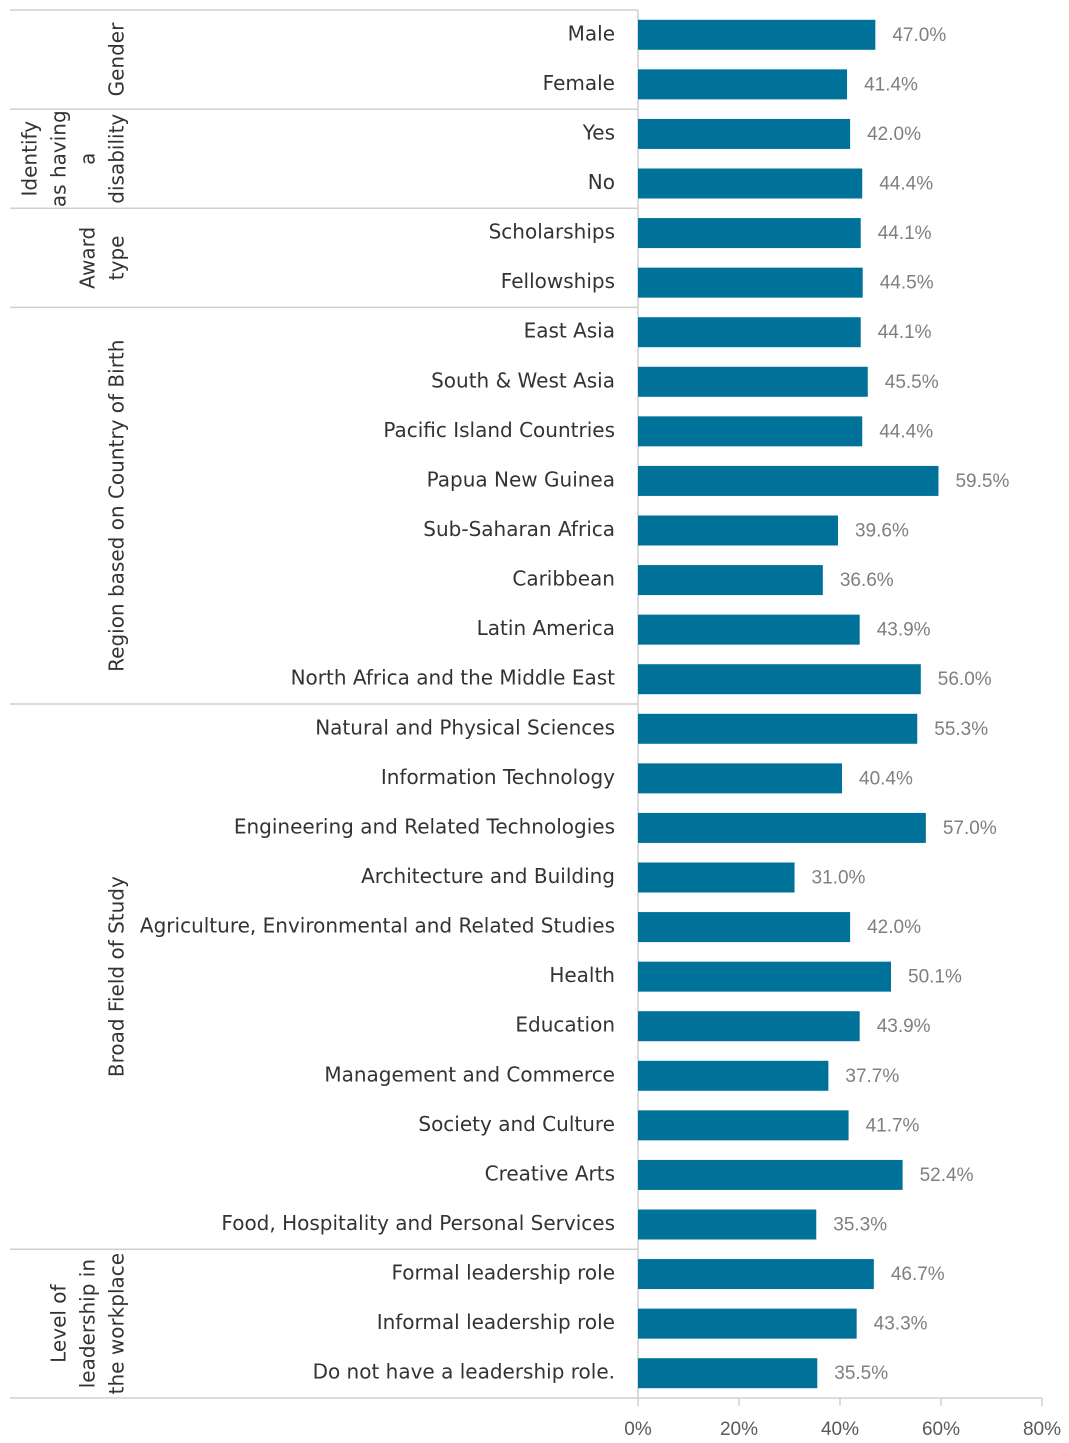 The height and width of the screenshot is (1443, 1069). Describe the element at coordinates (601, 182) in the screenshot. I see `category-label: No` at that location.